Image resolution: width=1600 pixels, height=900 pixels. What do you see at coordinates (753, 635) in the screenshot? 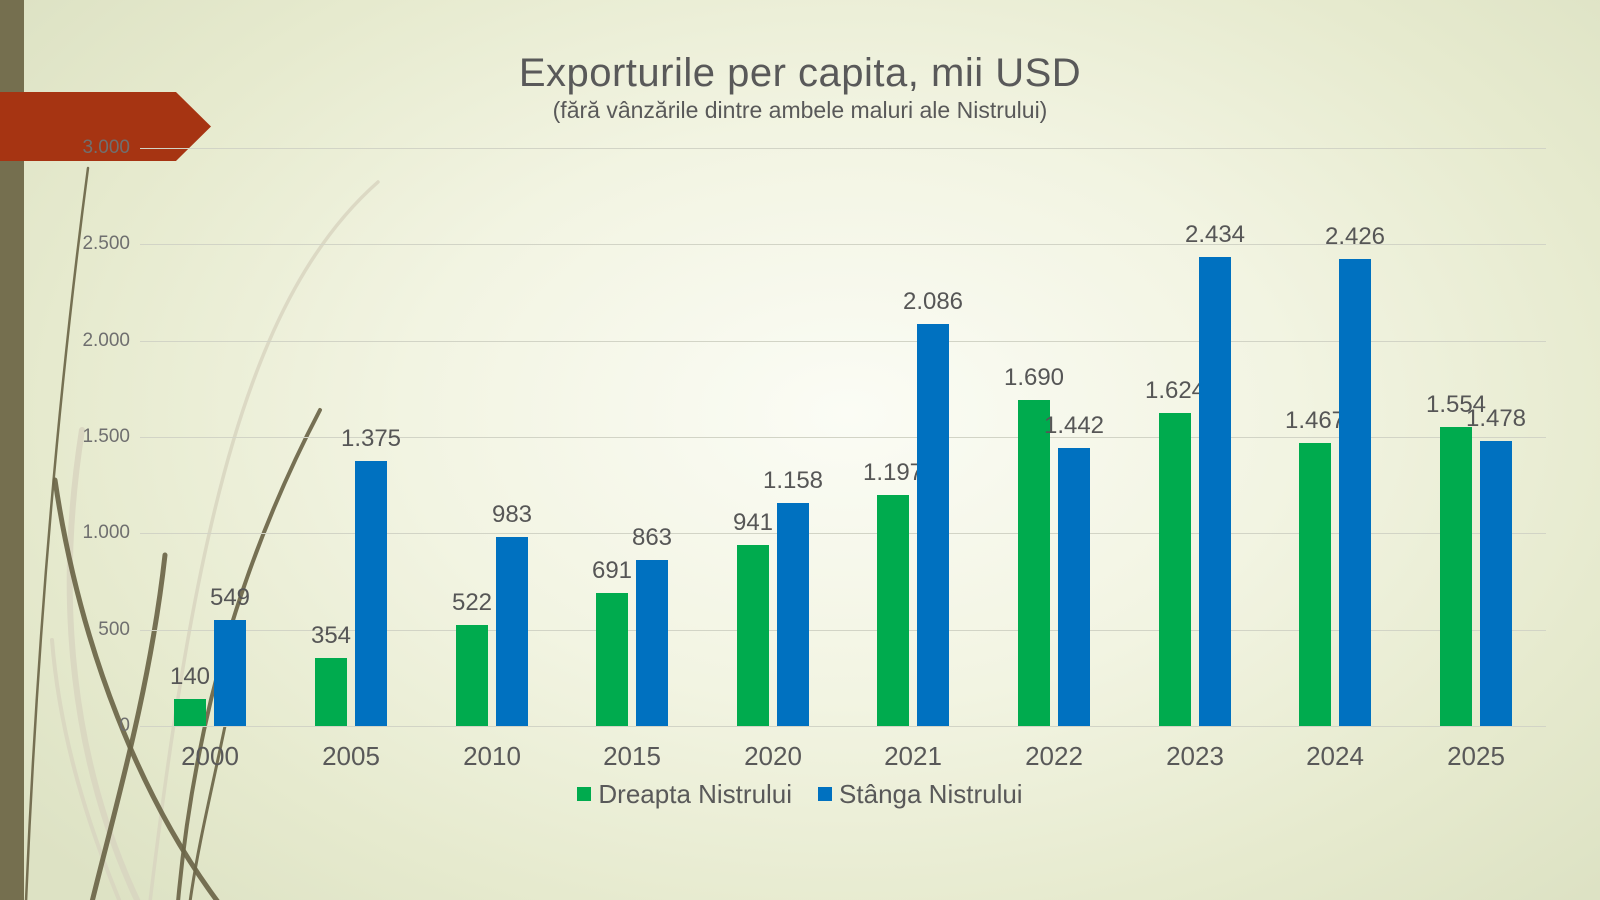
I see `bar-dreapta-2020` at bounding box center [753, 635].